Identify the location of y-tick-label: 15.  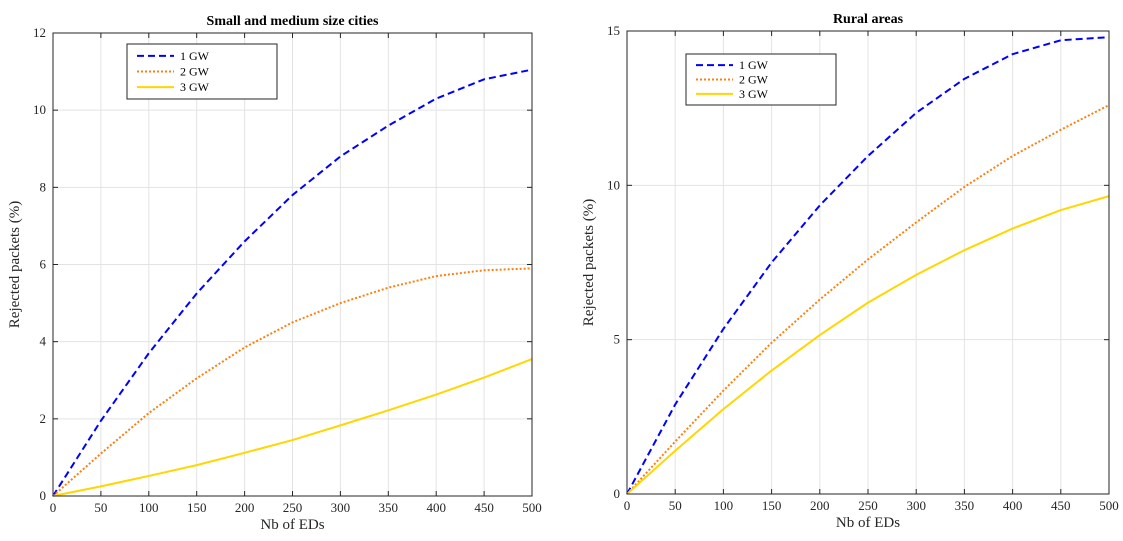
(613, 30).